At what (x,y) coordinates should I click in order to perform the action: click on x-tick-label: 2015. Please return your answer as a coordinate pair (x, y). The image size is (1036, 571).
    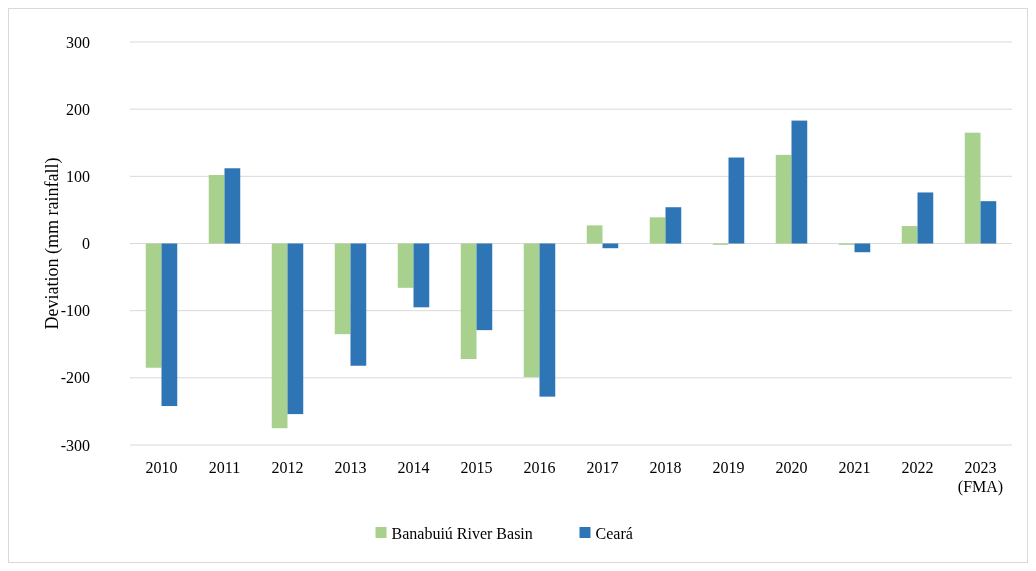
    Looking at the image, I should click on (476, 467).